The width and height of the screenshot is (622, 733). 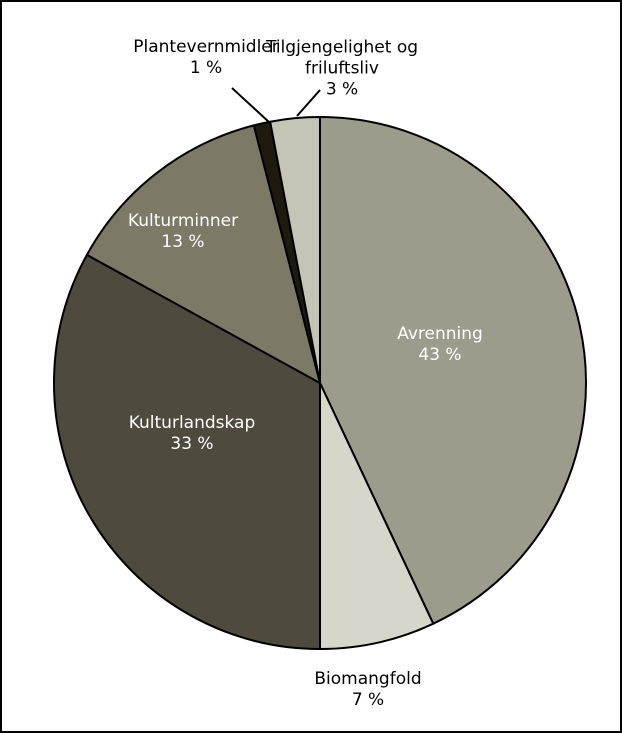 What do you see at coordinates (342, 58) in the screenshot?
I see `category-label: Tilgjengelighet og friluftsliv` at bounding box center [342, 58].